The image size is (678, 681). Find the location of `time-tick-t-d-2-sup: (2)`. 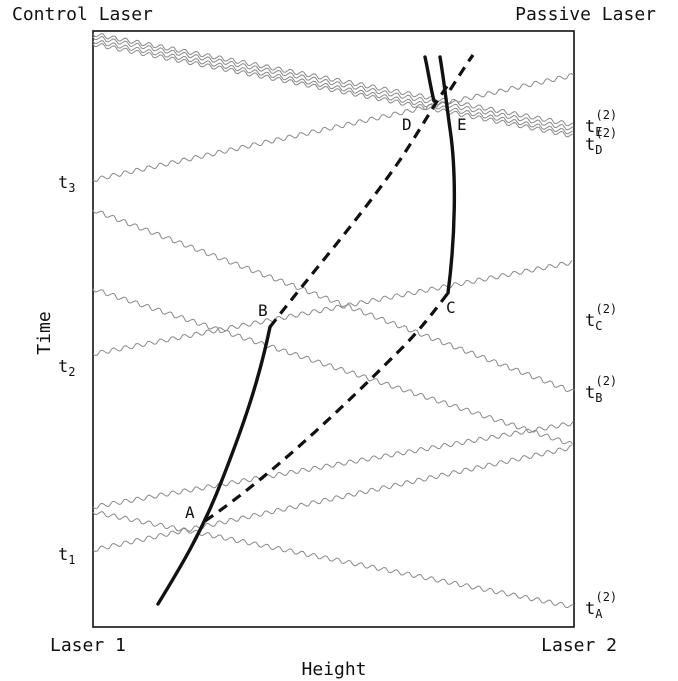

time-tick-t-d-2-sup: (2) is located at coordinates (606, 133).